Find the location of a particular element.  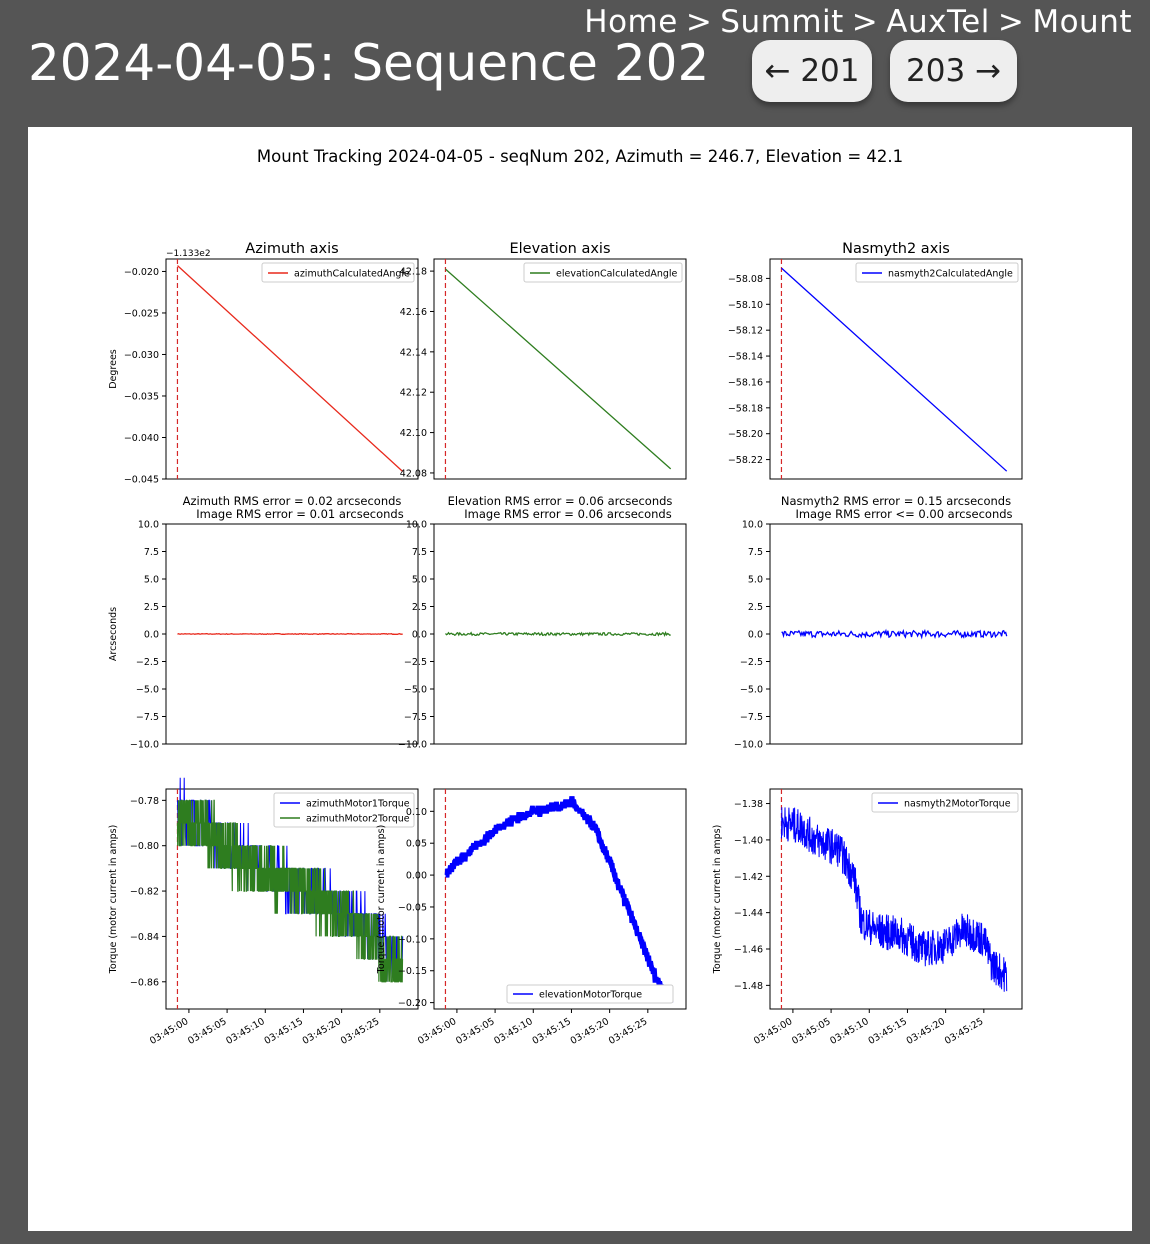

axes-title: Nasmyth2 axis is located at coordinates (896, 249).